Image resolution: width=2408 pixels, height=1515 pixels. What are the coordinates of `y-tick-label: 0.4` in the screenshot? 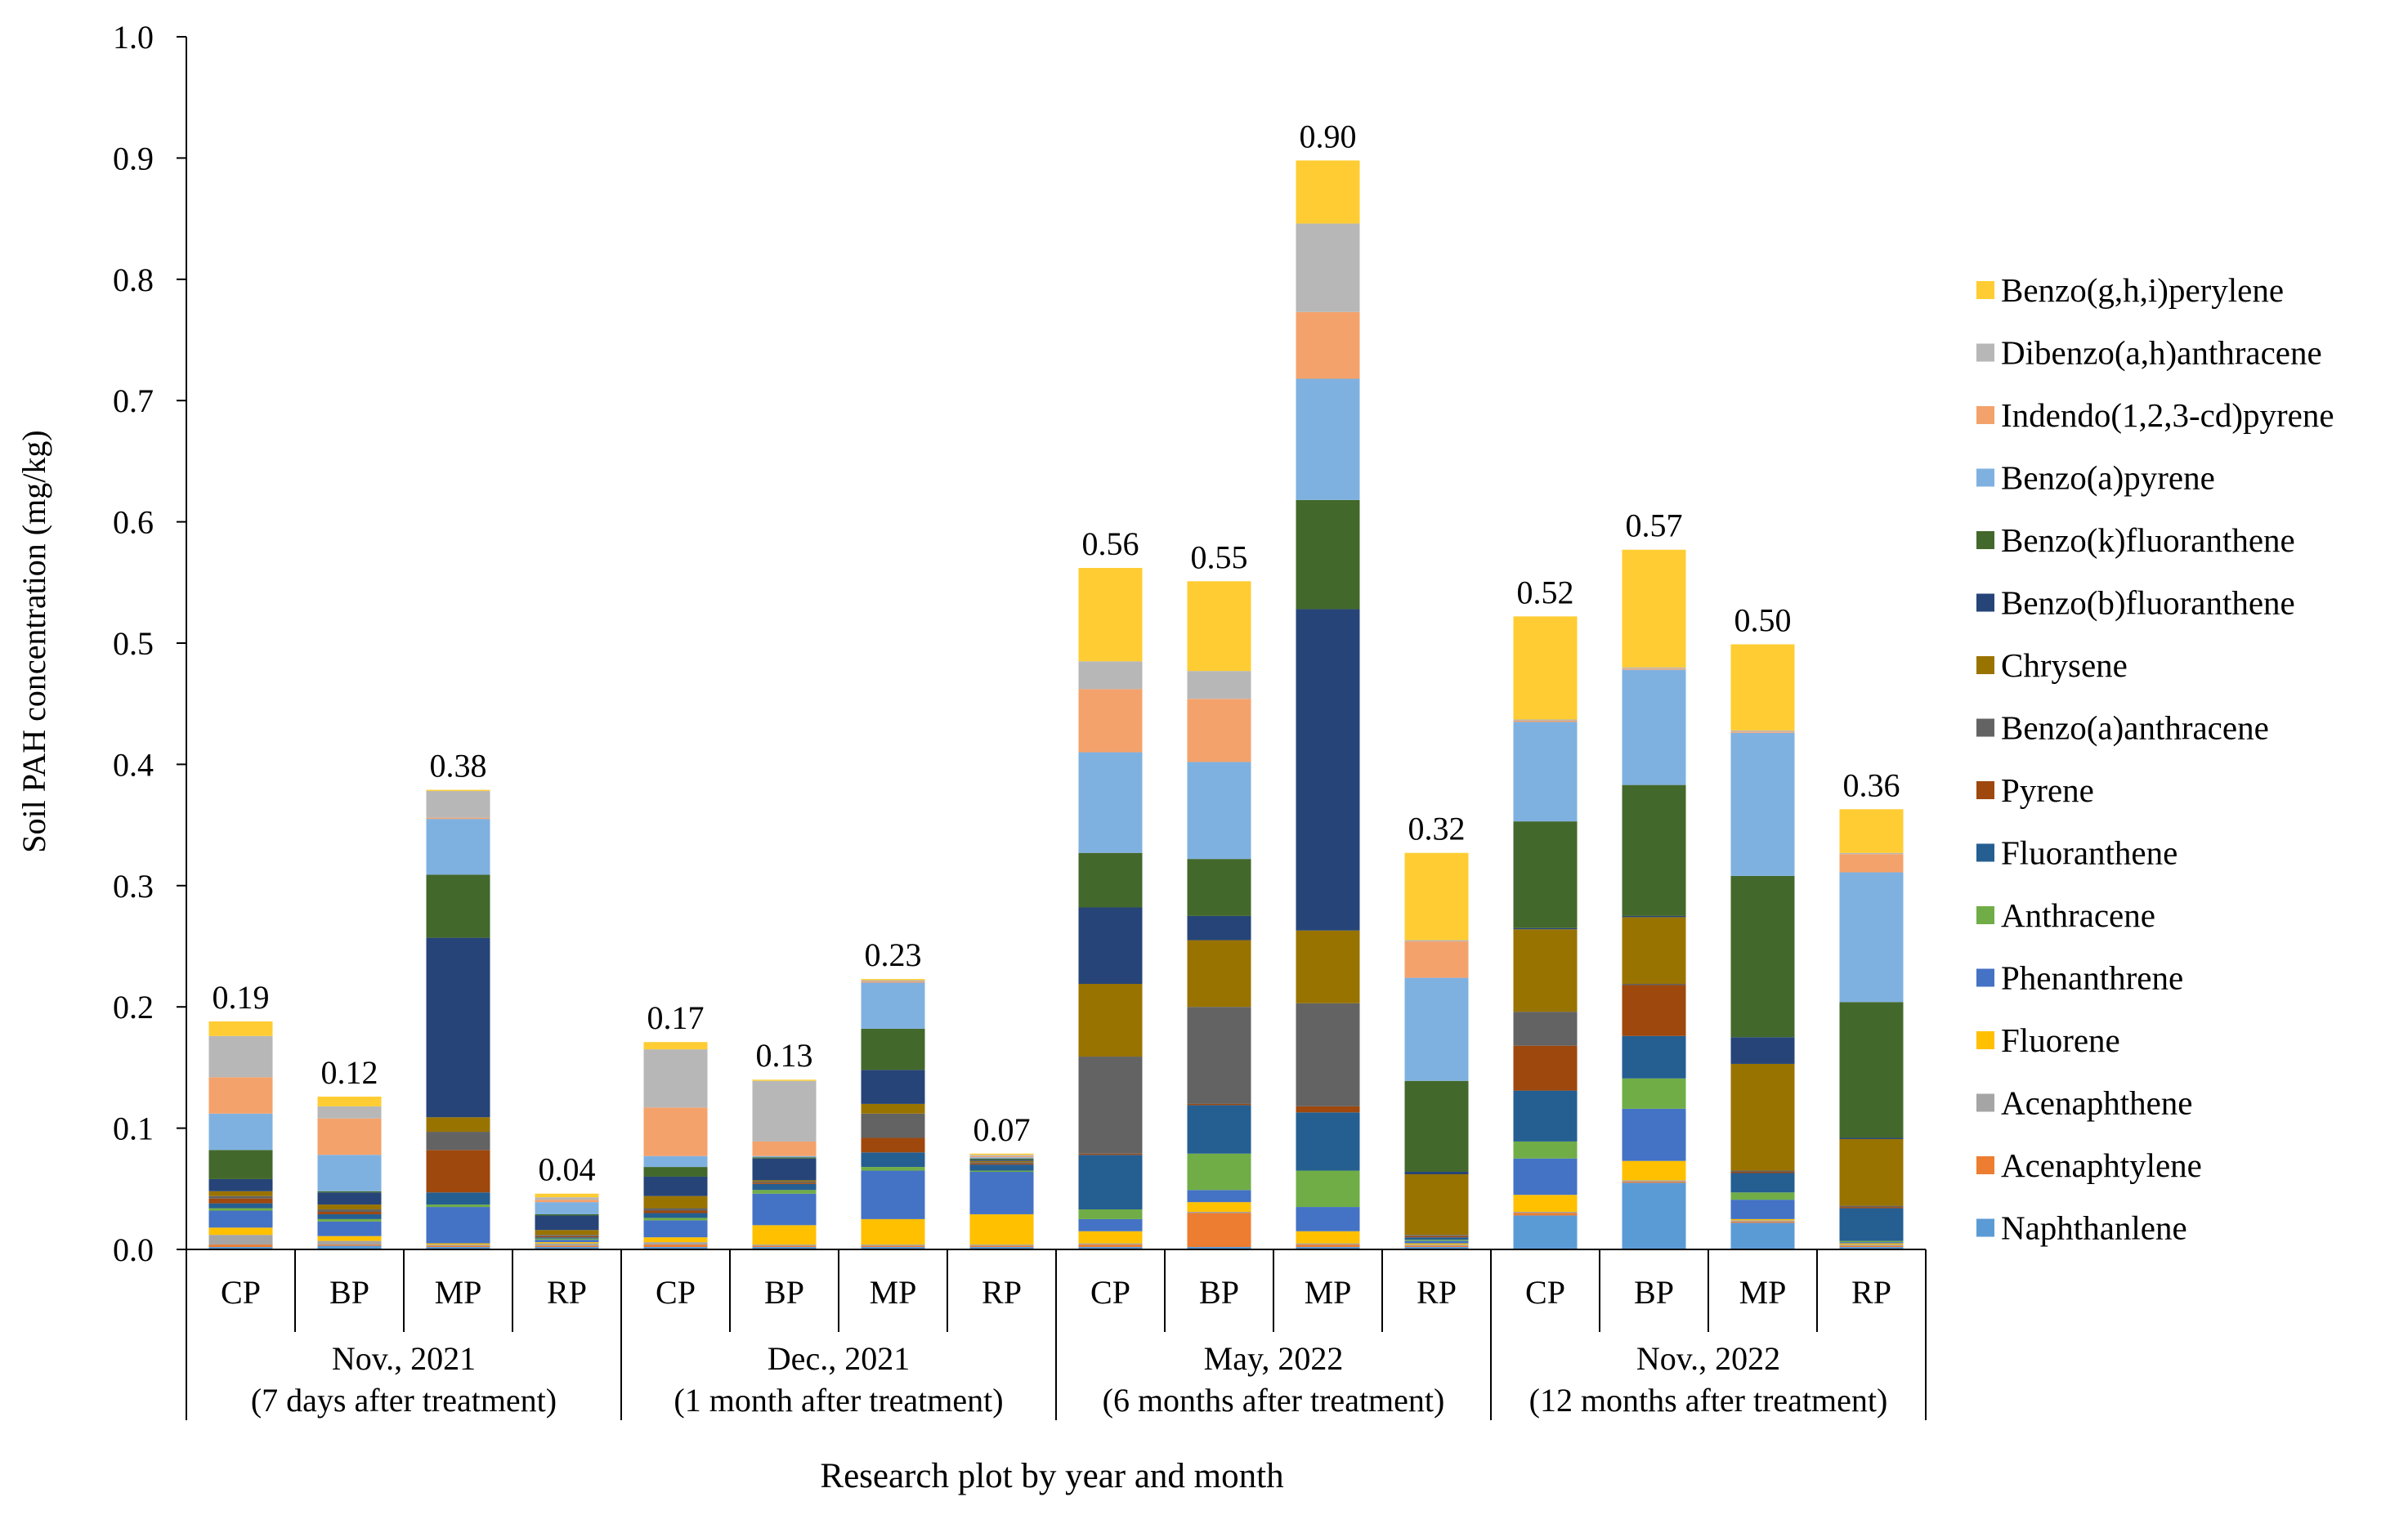 It's located at (133, 764).